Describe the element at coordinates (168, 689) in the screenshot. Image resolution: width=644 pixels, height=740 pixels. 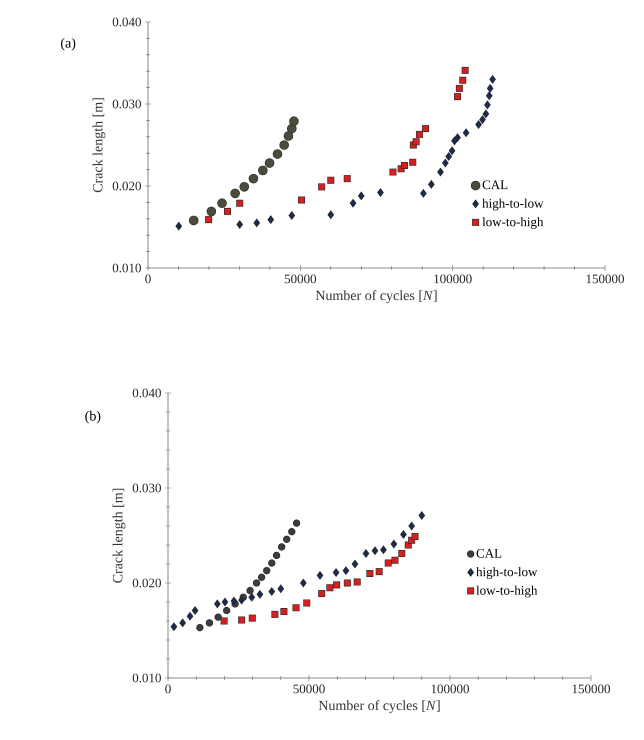
I see `x-tick-label: 0` at that location.